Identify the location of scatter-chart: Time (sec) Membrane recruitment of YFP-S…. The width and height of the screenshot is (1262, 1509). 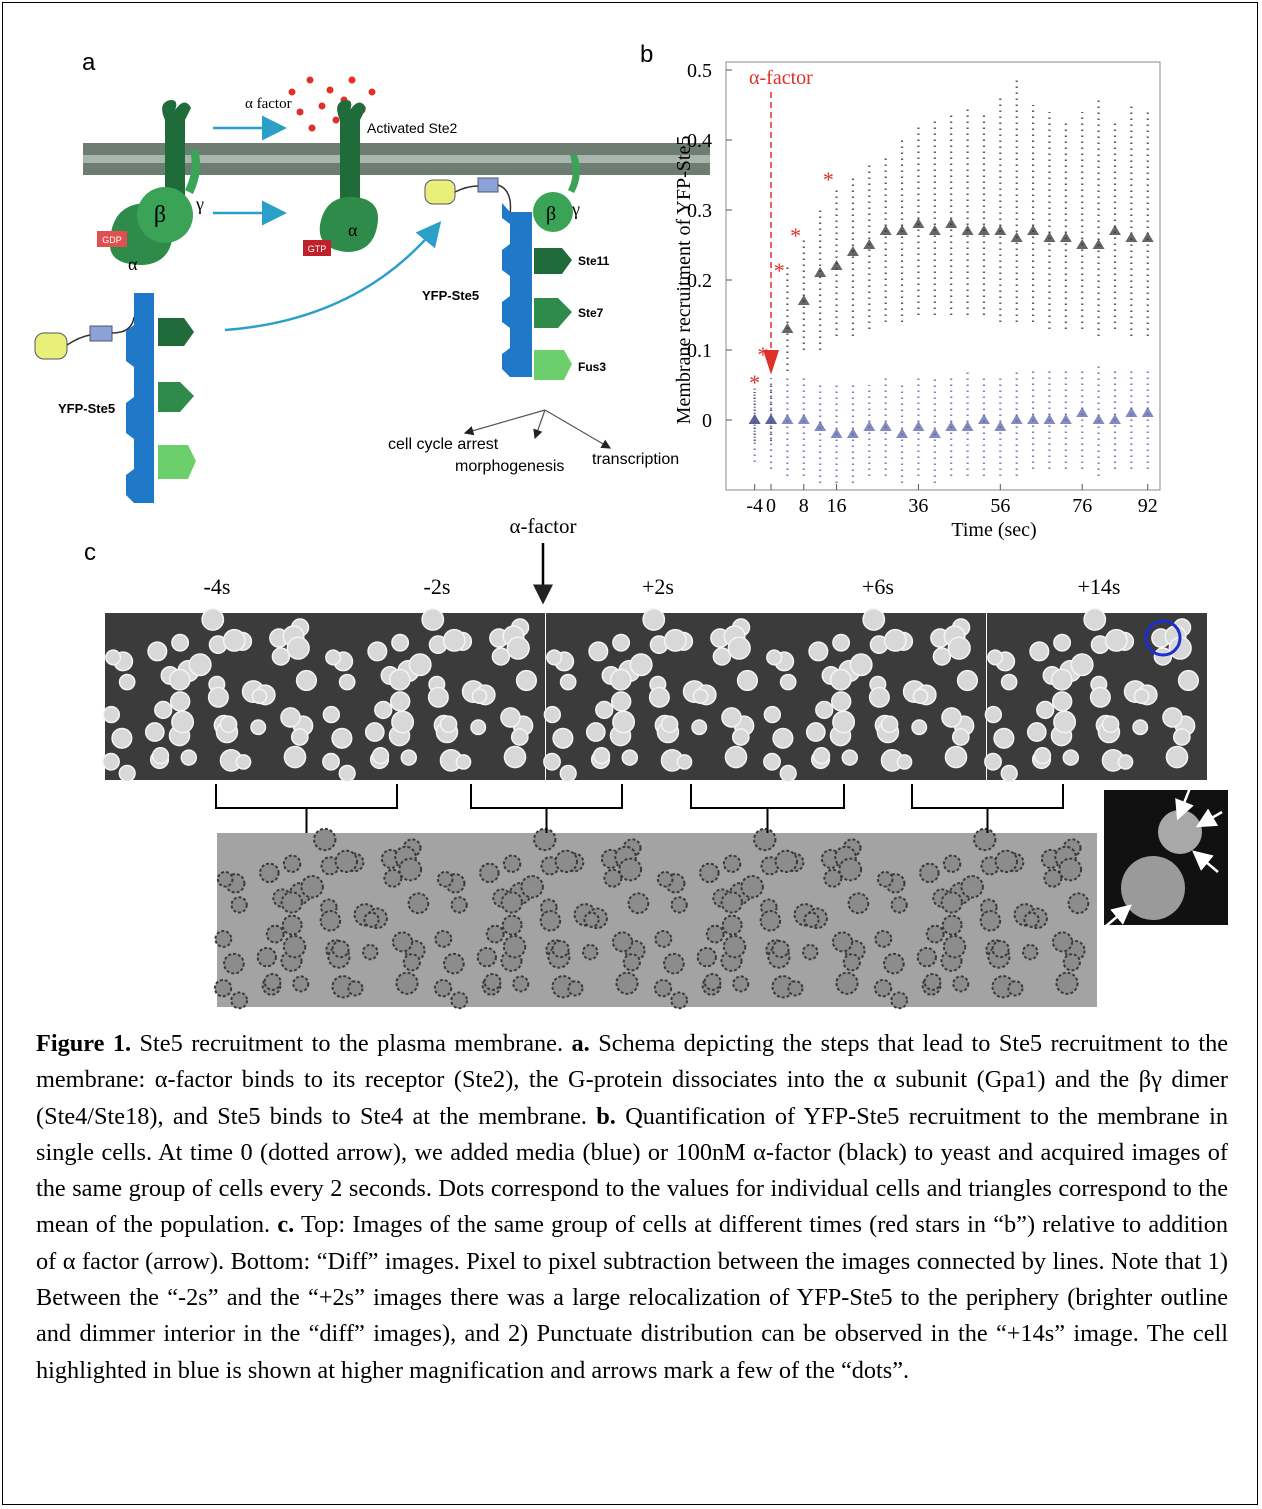
(917, 300).